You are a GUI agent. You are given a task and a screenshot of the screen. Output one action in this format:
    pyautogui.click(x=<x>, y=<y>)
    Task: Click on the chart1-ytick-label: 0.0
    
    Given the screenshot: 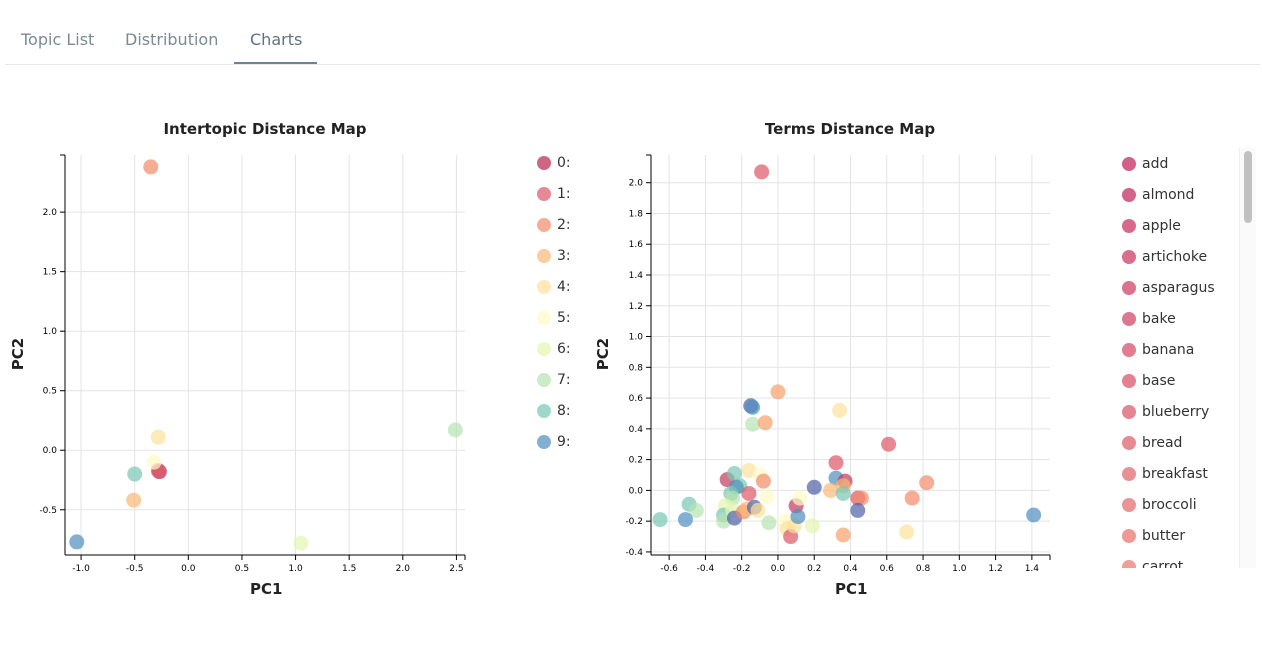 What is the action you would take?
    pyautogui.click(x=50, y=451)
    